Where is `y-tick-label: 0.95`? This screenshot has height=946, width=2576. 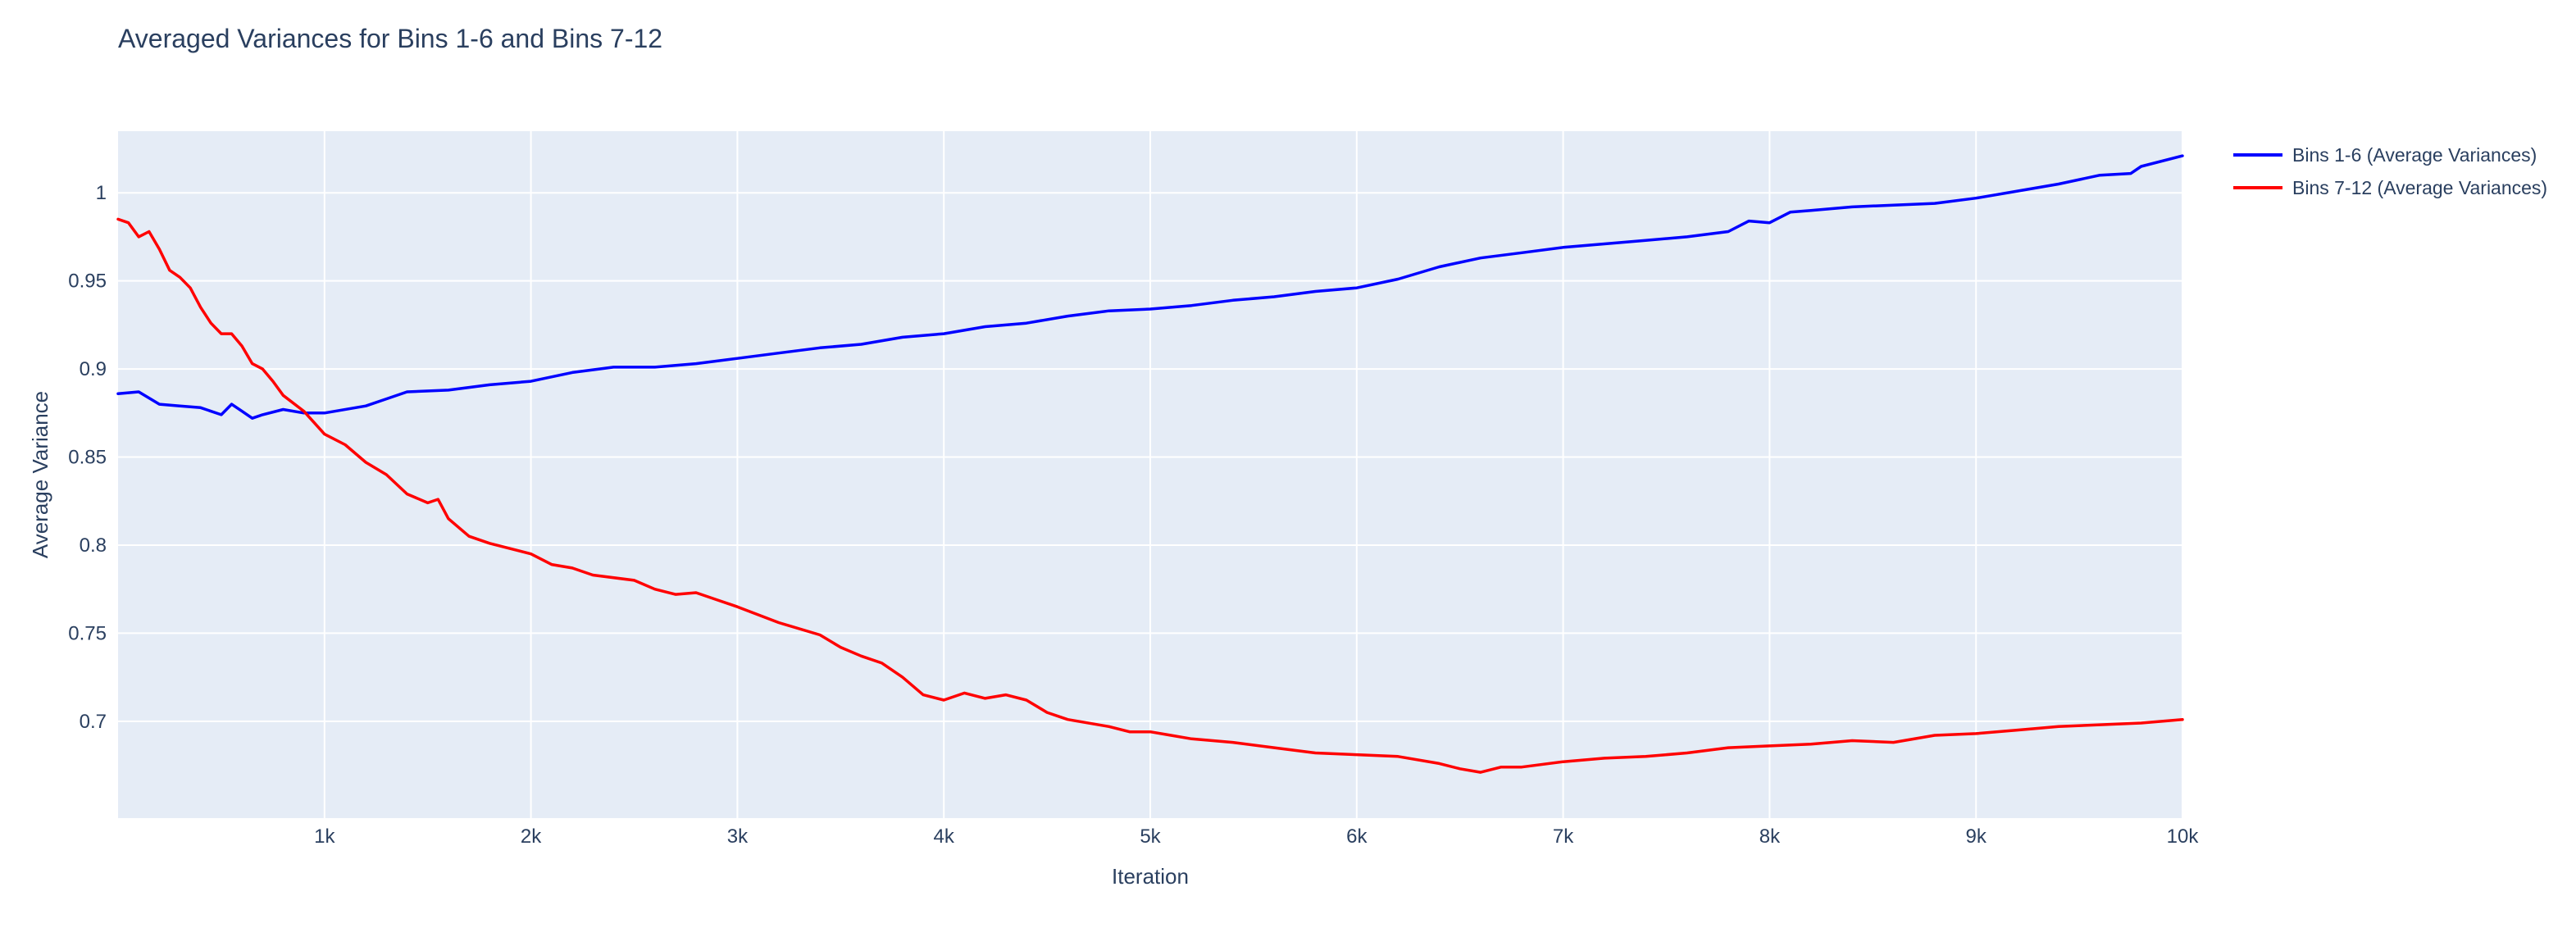
y-tick-label: 0.95 is located at coordinates (87, 282).